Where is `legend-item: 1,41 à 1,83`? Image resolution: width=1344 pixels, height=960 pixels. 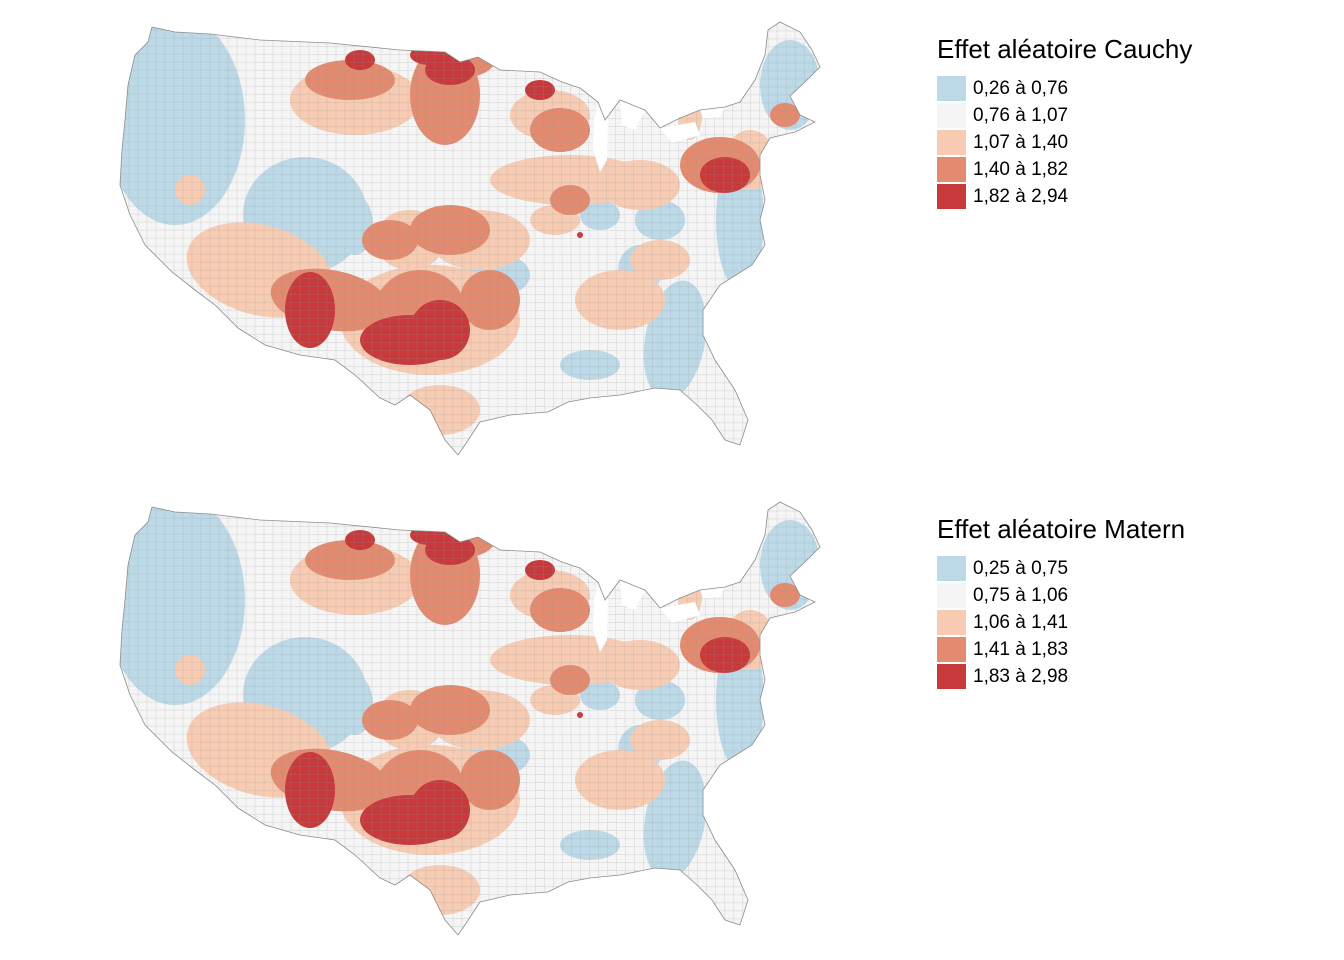 legend-item: 1,41 à 1,83 is located at coordinates (1061, 649).